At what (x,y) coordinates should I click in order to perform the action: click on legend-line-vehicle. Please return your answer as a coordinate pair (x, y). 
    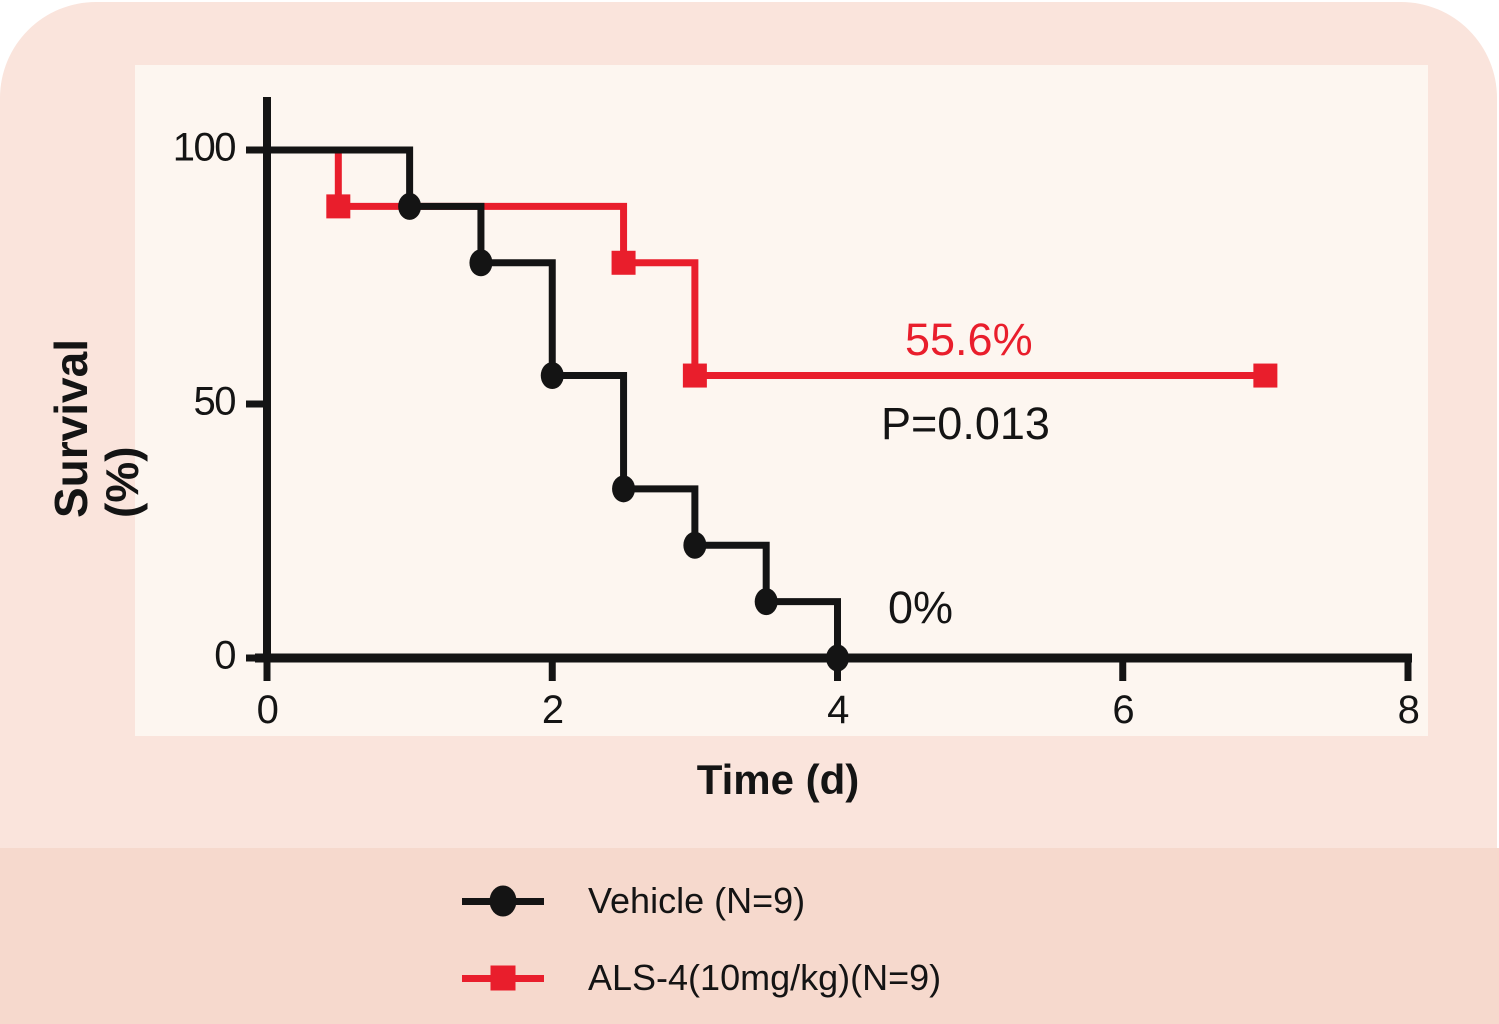
    Looking at the image, I should click on (503, 901).